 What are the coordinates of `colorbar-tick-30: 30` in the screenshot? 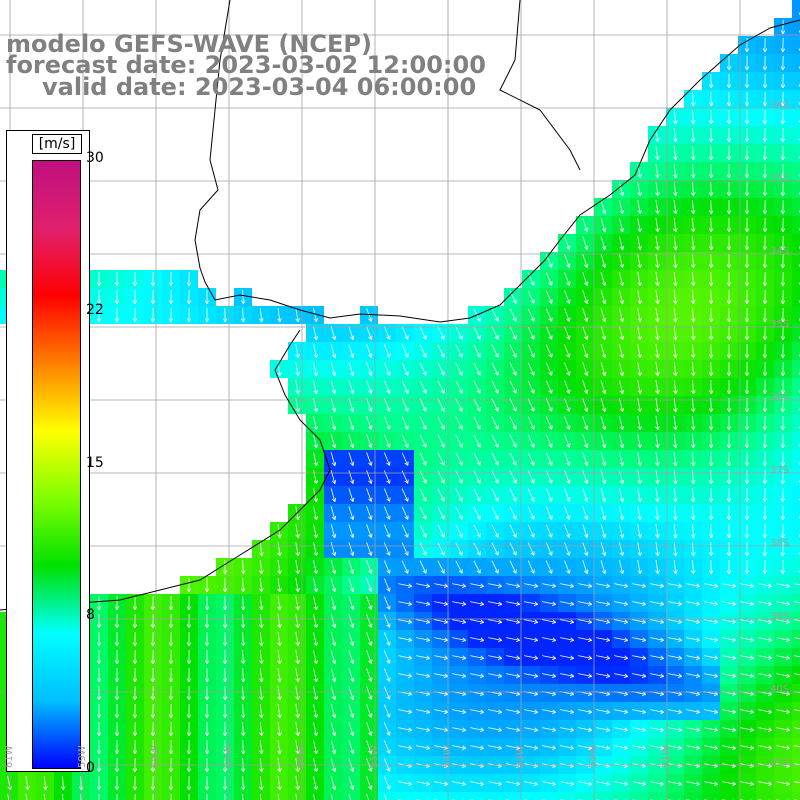 It's located at (95, 158).